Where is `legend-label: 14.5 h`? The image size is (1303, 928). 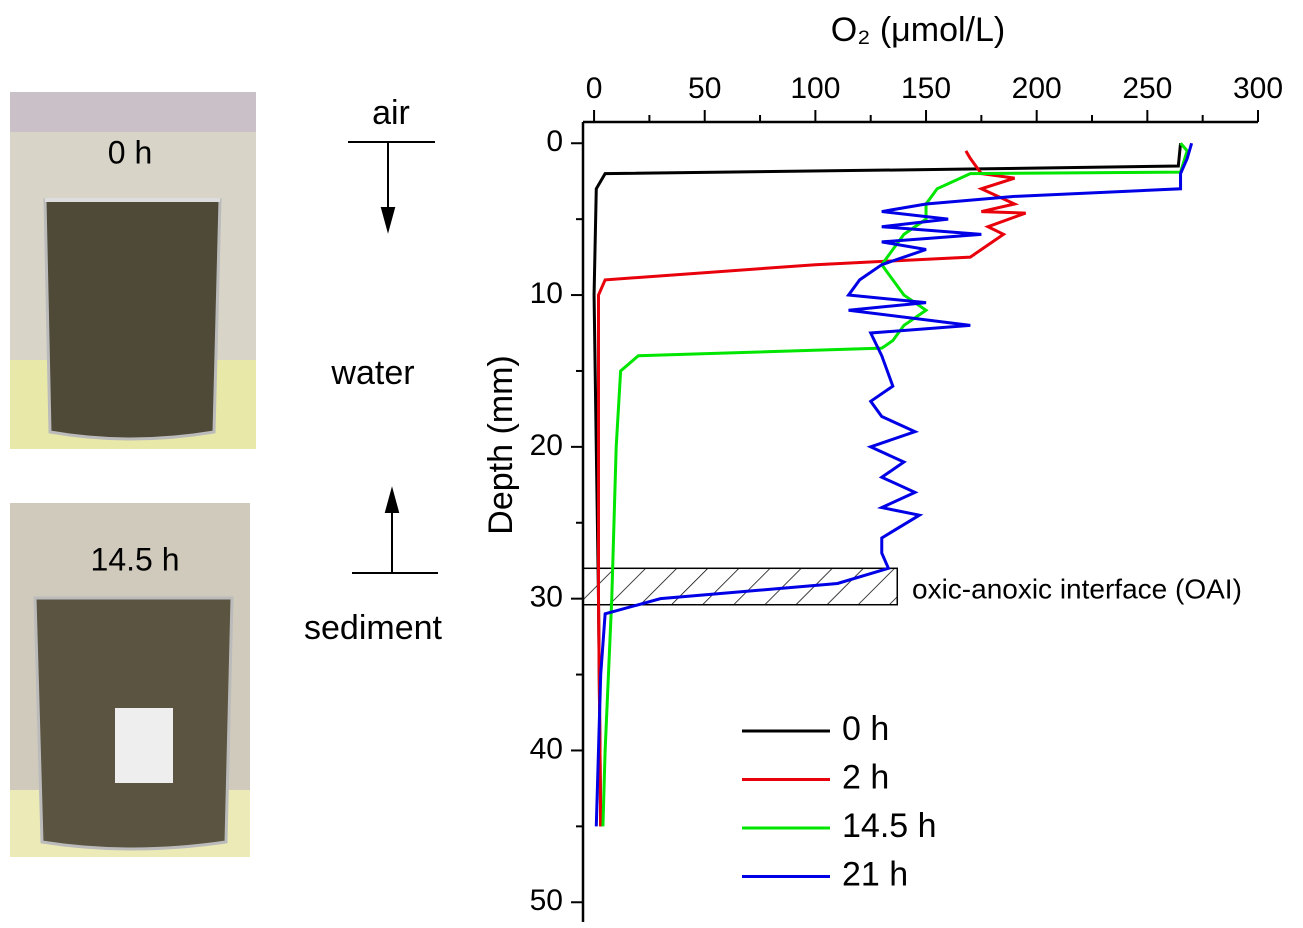 legend-label: 14.5 h is located at coordinates (889, 826).